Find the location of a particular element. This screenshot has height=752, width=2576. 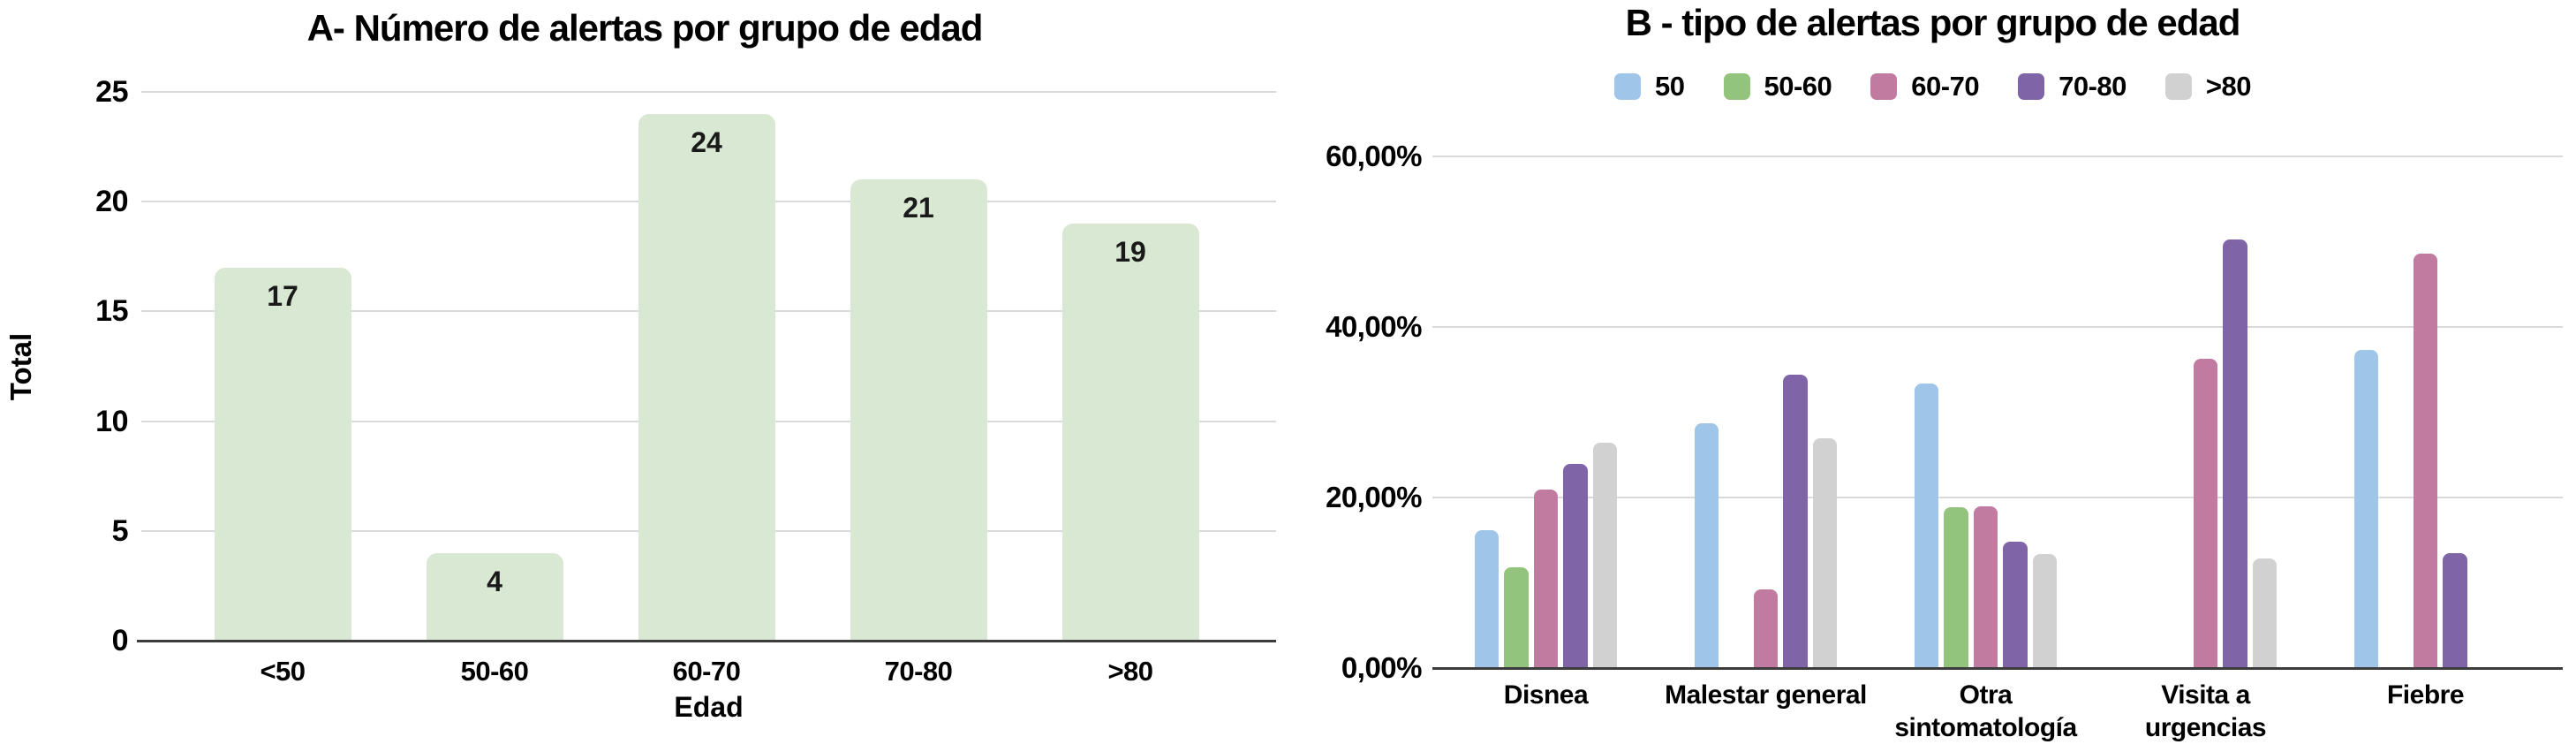

legend-label: 50-60 is located at coordinates (1798, 86).